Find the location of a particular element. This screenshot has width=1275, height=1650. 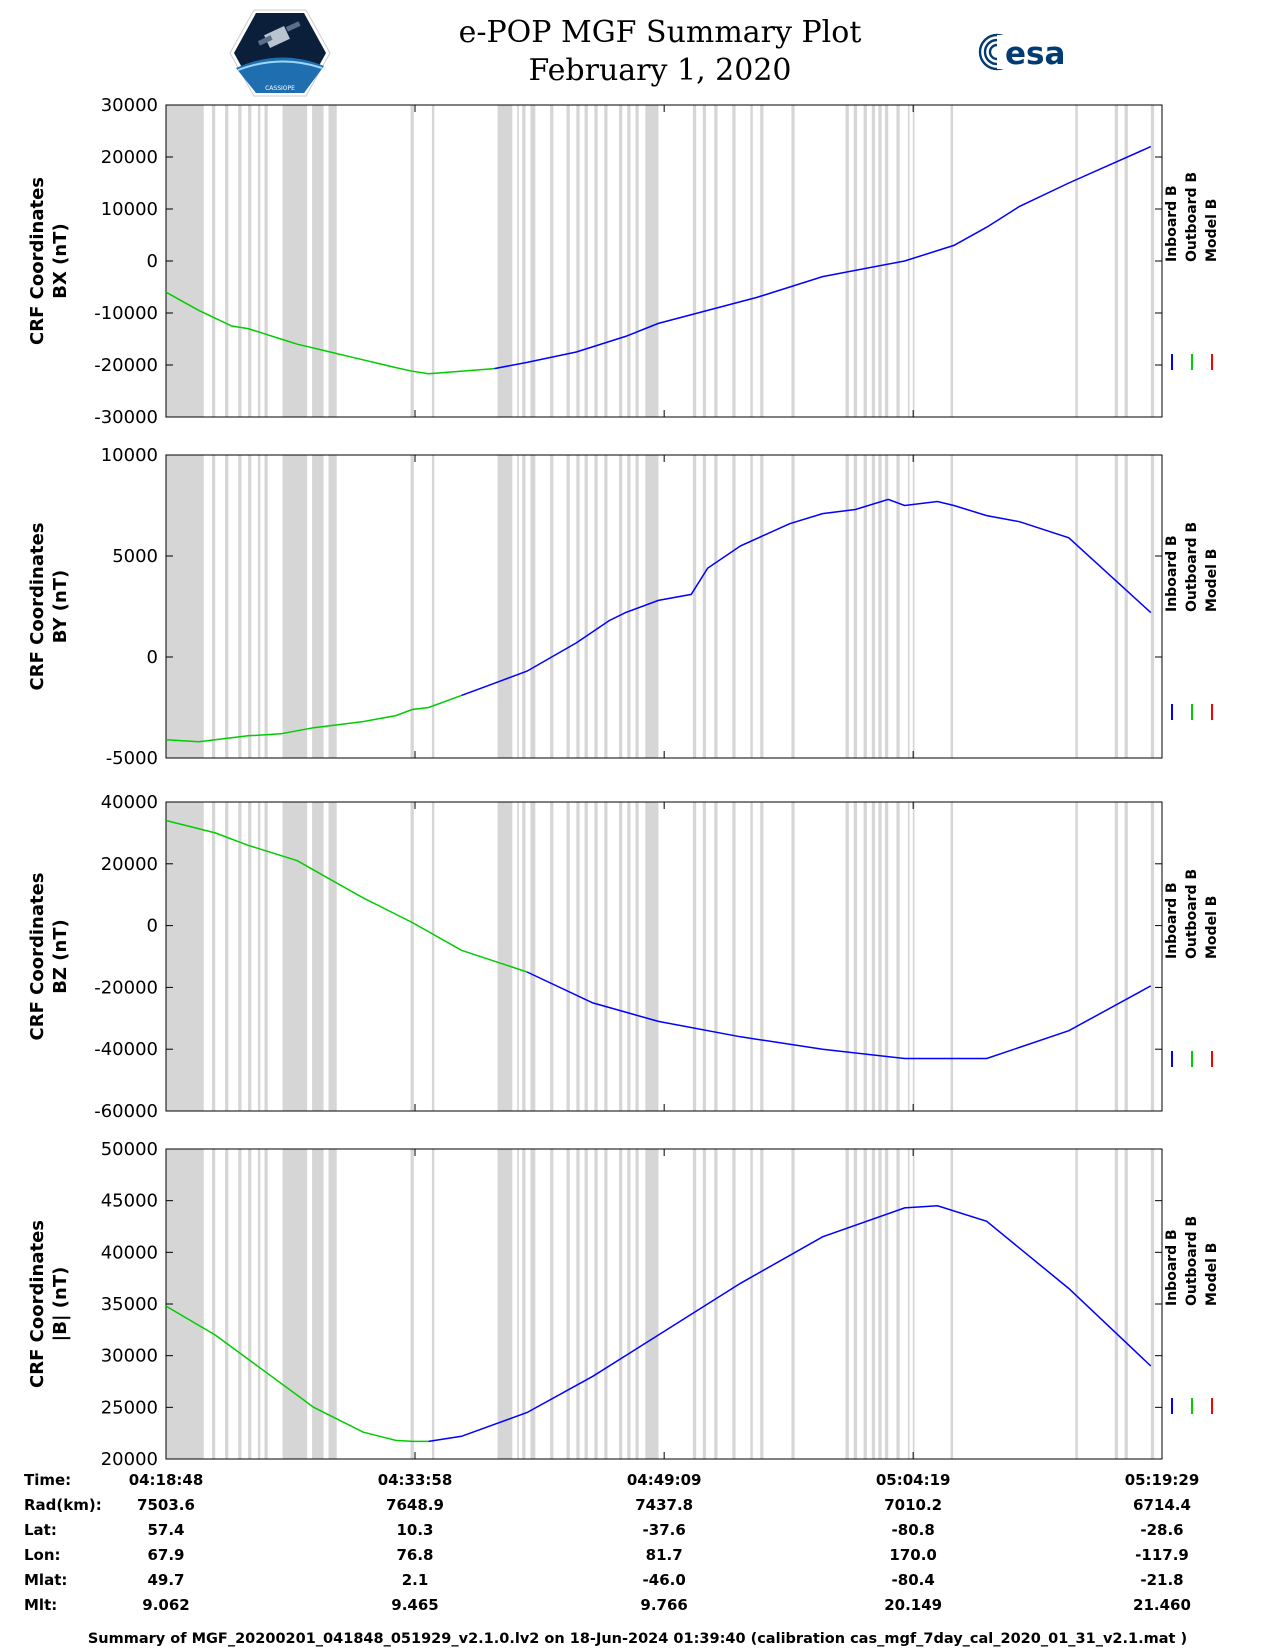

cassiope-mission-logo: CASSIOPE is located at coordinates (280, 53).